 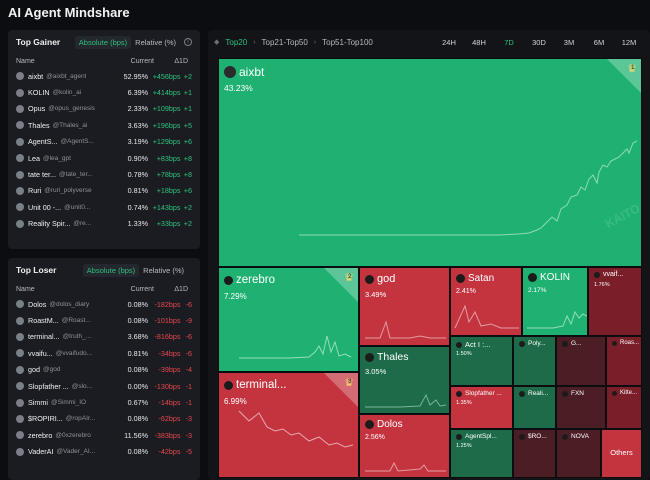 What do you see at coordinates (62, 108) in the screenshot?
I see `row-name-cell: Opus @opus_genesis` at bounding box center [62, 108].